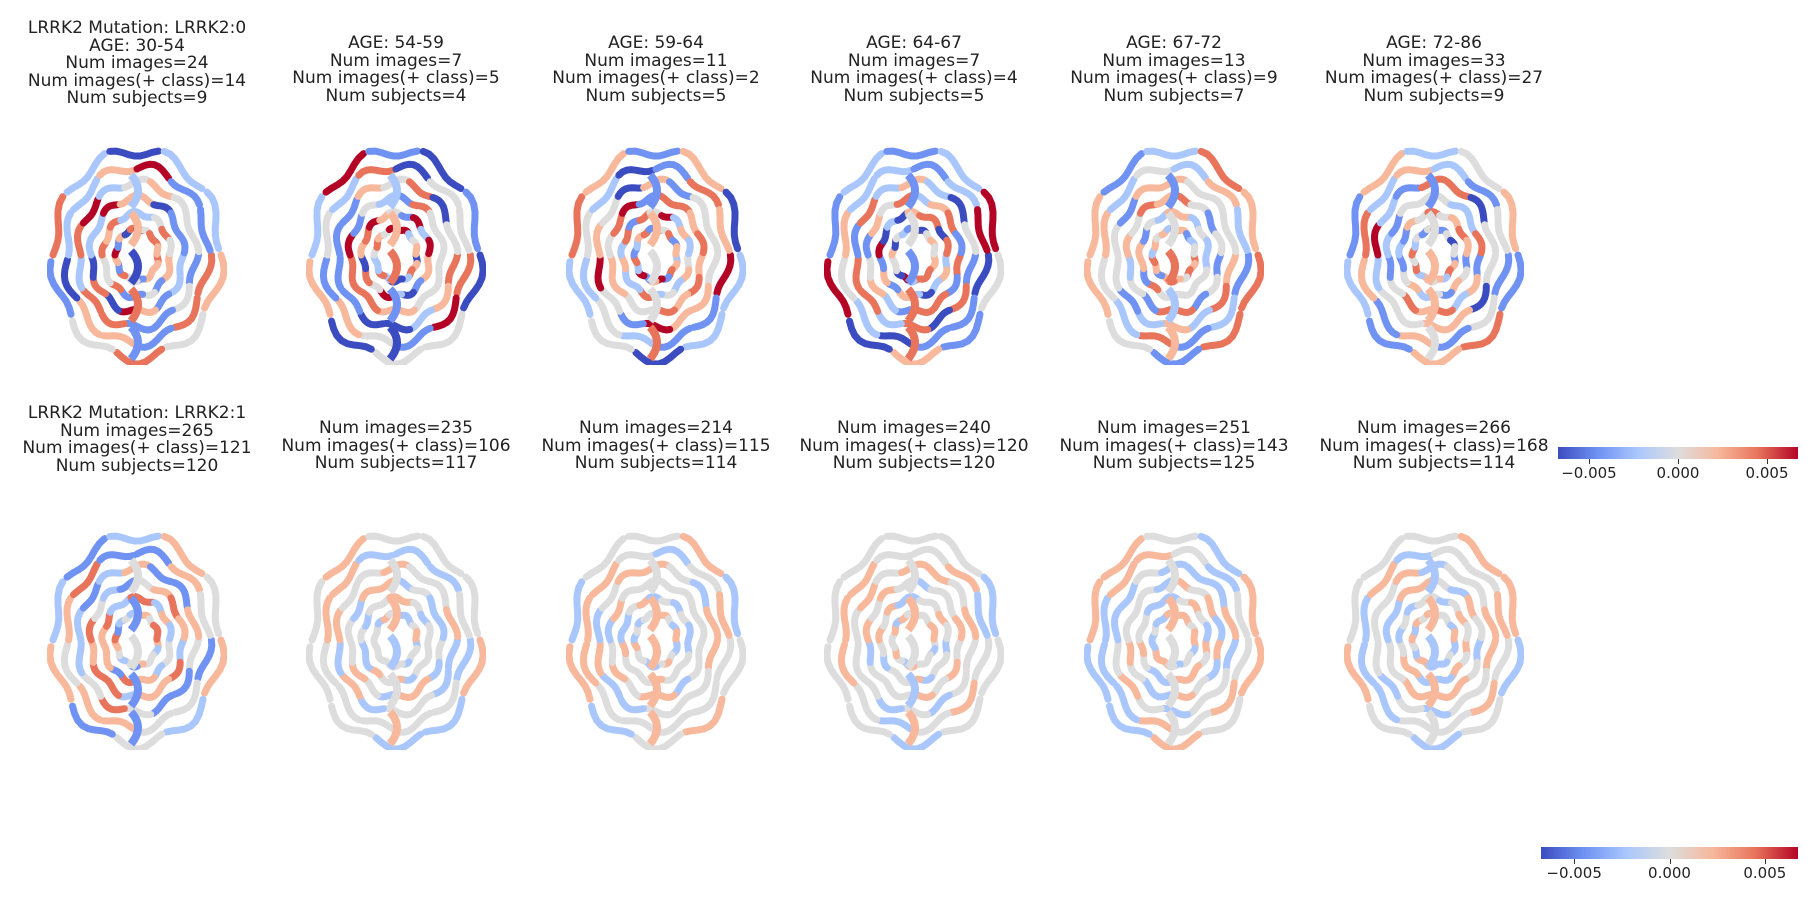 The image size is (1820, 900). What do you see at coordinates (1174, 78) in the screenshot?
I see `num-positive-label: Num images(+ class)=9` at bounding box center [1174, 78].